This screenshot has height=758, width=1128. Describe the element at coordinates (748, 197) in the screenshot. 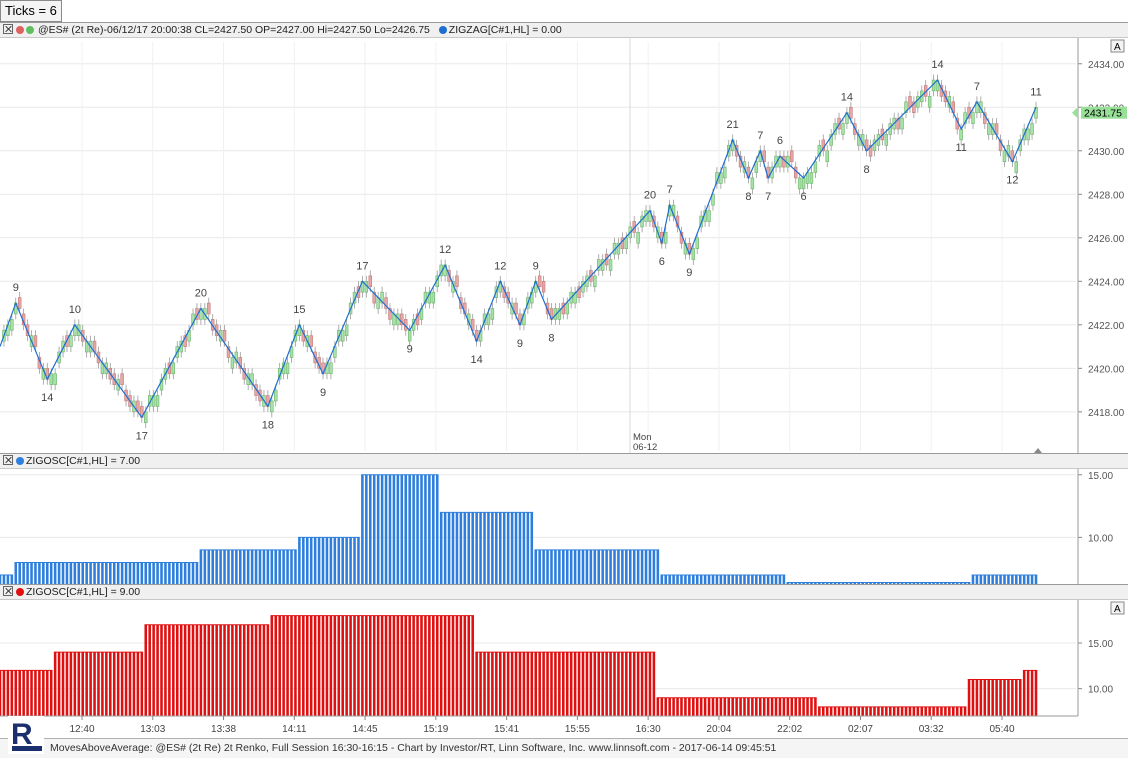

I see `zigzag-pivot-label: 8` at that location.